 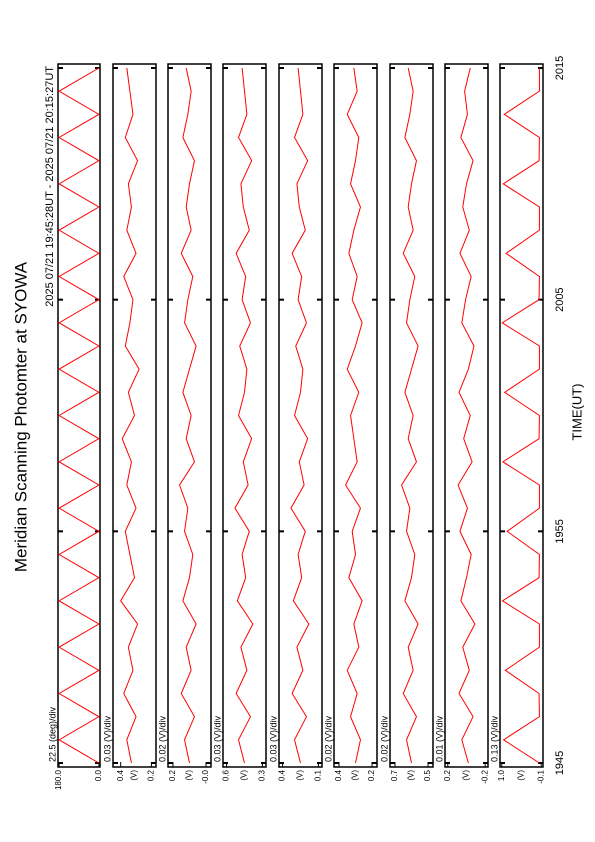 What do you see at coordinates (484, 776) in the screenshot?
I see `y-tick-label: -0.2` at bounding box center [484, 776].